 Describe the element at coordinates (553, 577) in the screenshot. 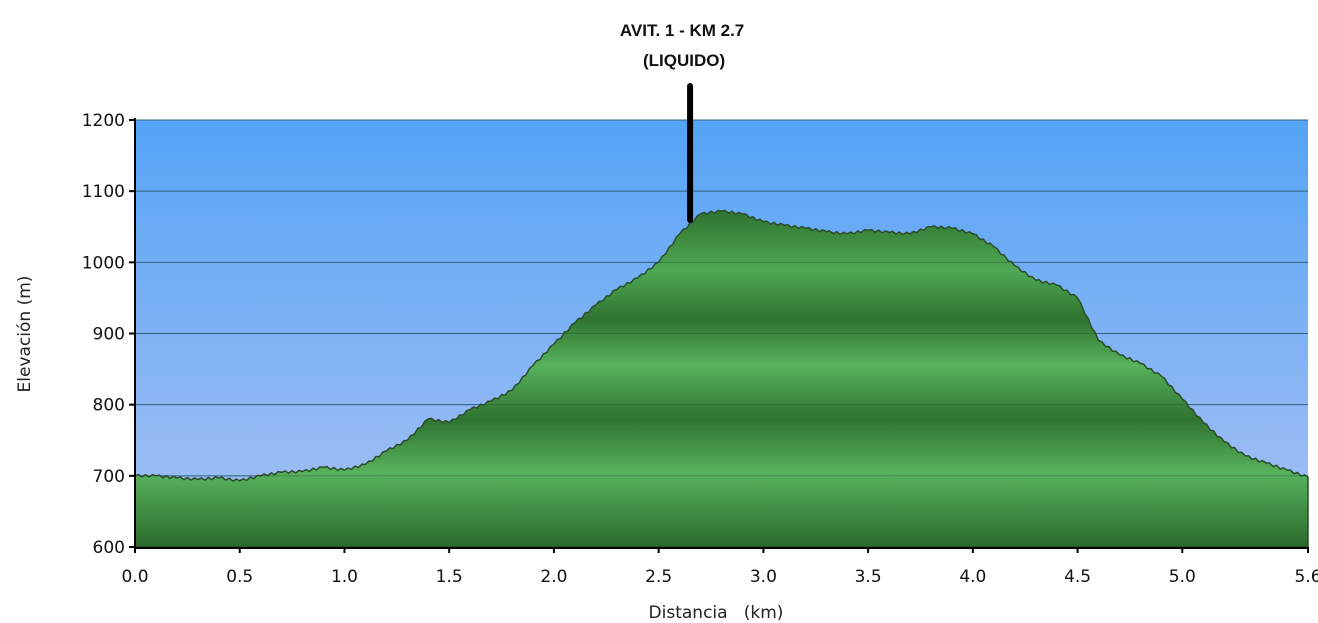

I see `x-tick-label: 2.0` at that location.